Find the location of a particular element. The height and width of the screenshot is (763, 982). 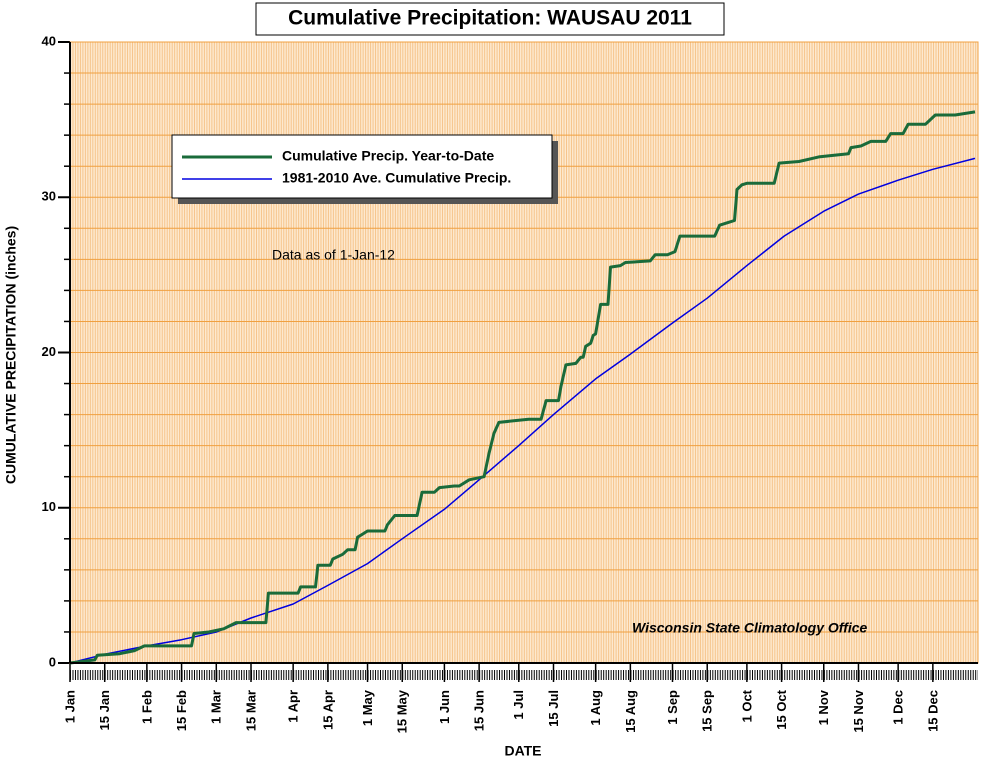

x-tick-label: 15 Oct is located at coordinates (781, 709).